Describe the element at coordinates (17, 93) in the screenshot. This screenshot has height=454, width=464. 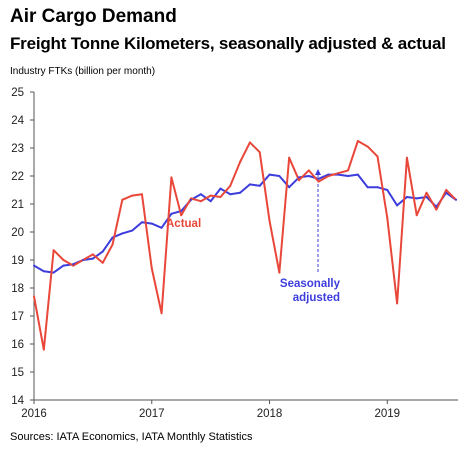
I see `y-tick-label: 25` at that location.